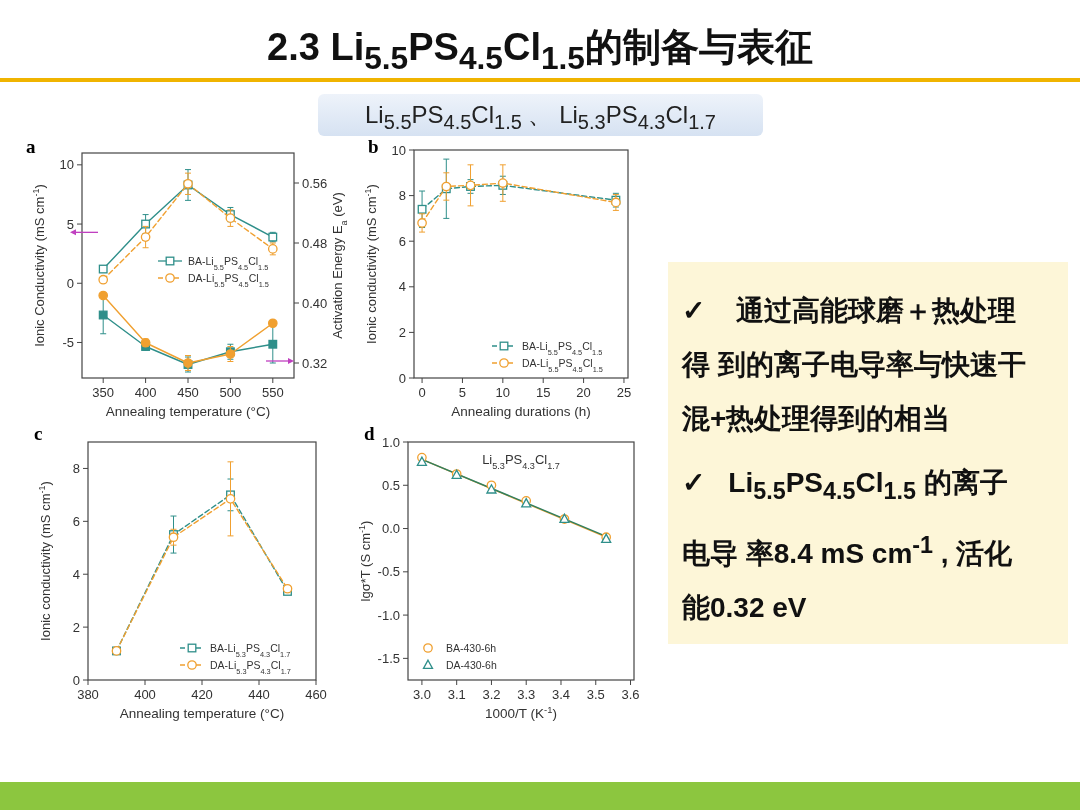 This screenshot has width=1080, height=810. I want to click on x-tick-label: 15, so click(543, 392).